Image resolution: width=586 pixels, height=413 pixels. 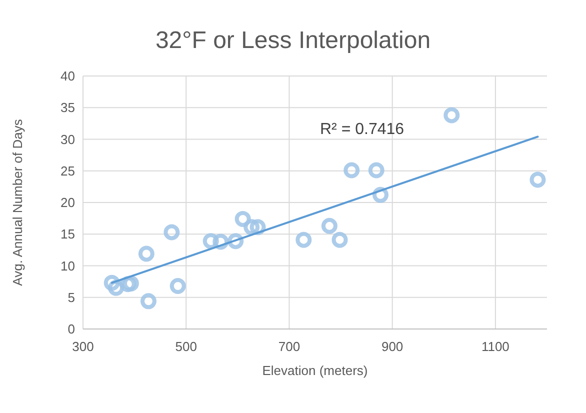 I want to click on annotation: R² = 0.7416, so click(x=362, y=129).